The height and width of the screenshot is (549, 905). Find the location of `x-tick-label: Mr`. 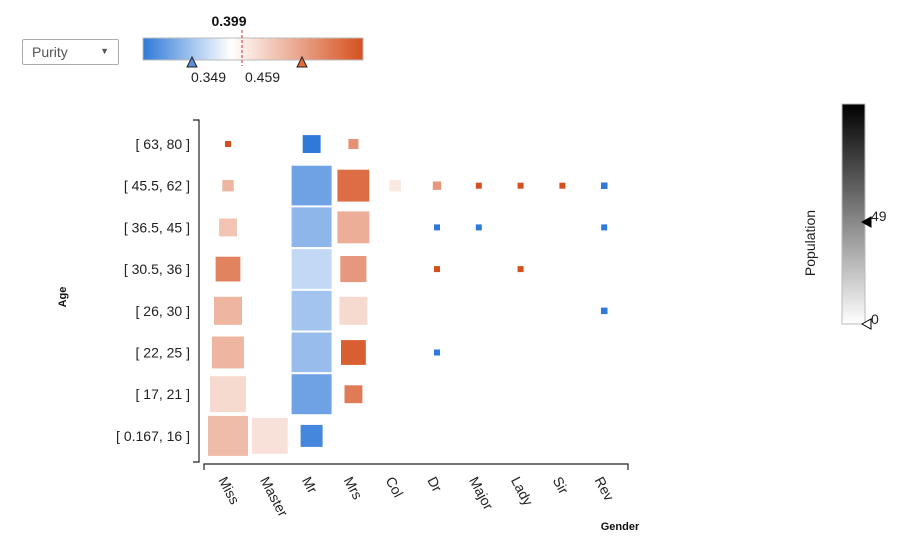

x-tick-label: Mr is located at coordinates (310, 485).